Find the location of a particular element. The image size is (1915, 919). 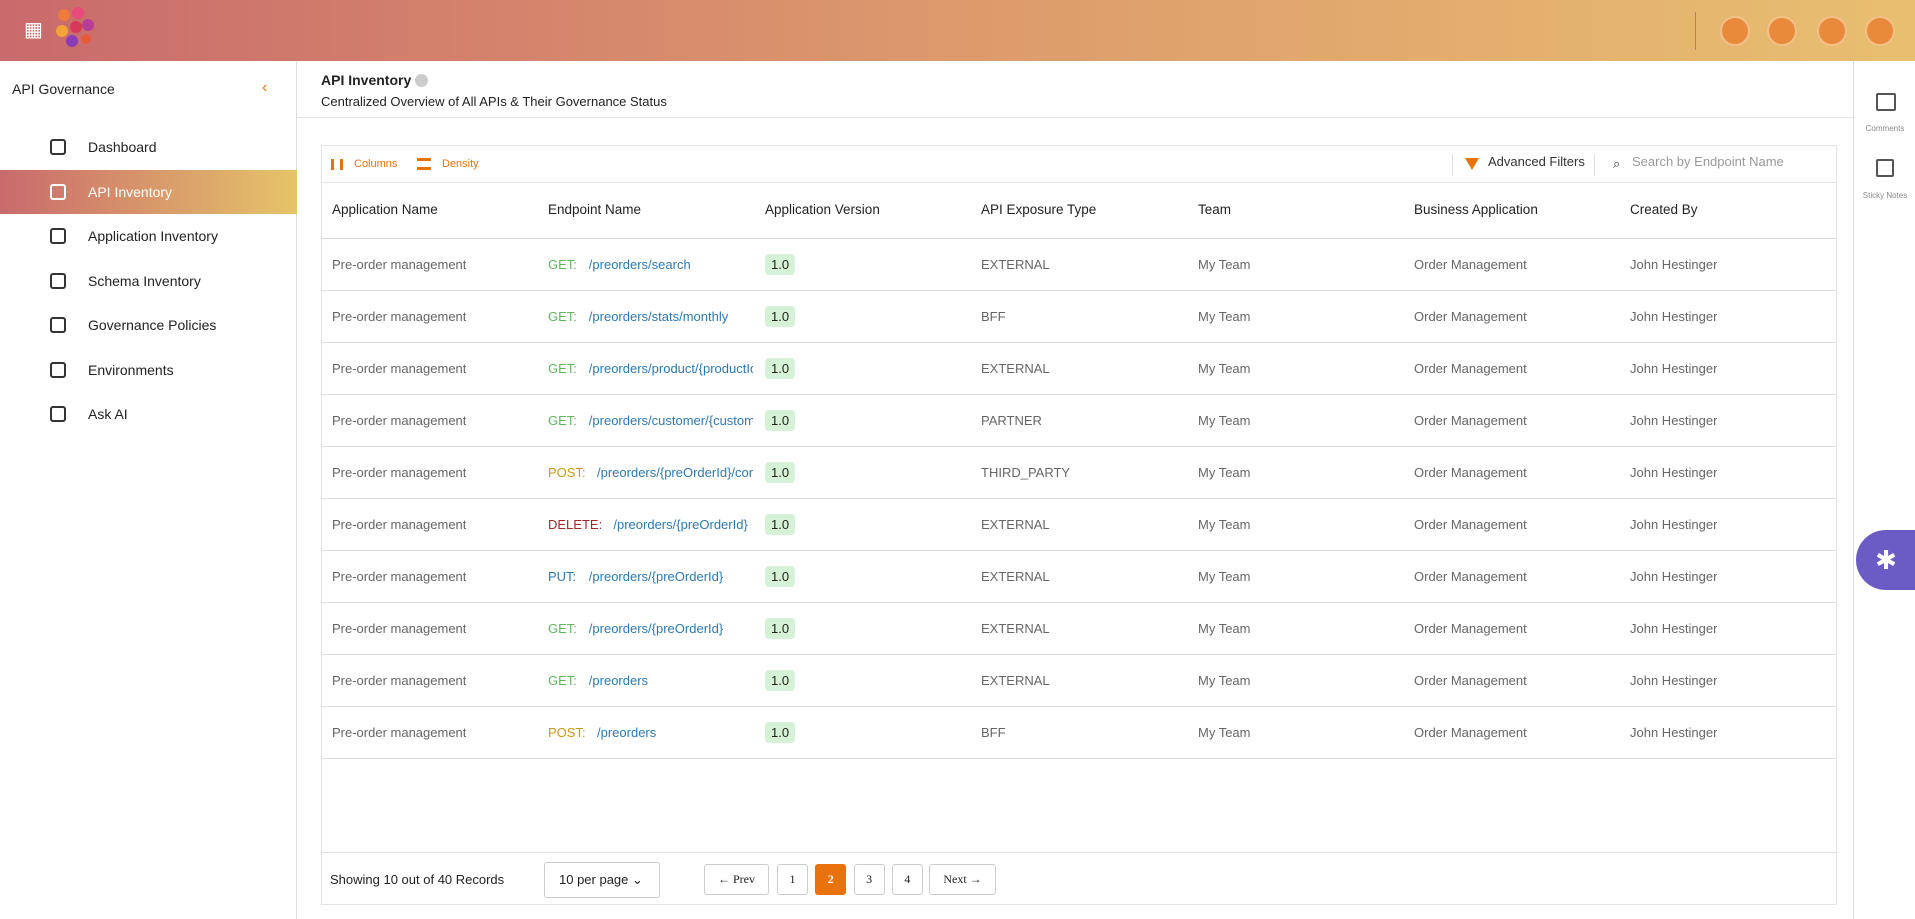

apps-grid: ▦ is located at coordinates (33, 30).